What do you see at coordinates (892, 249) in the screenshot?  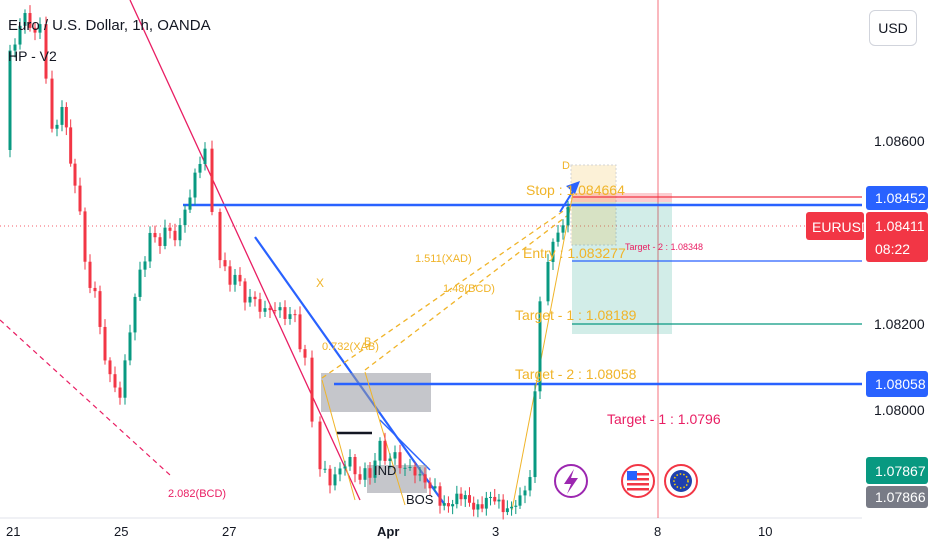 I see `countdown: 08:22` at bounding box center [892, 249].